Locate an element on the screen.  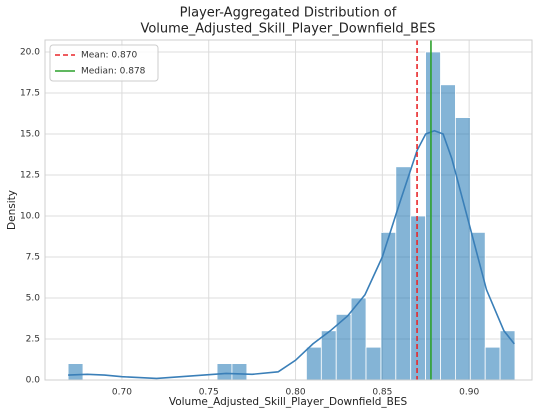
y-axis-label: Density is located at coordinates (12, 210).